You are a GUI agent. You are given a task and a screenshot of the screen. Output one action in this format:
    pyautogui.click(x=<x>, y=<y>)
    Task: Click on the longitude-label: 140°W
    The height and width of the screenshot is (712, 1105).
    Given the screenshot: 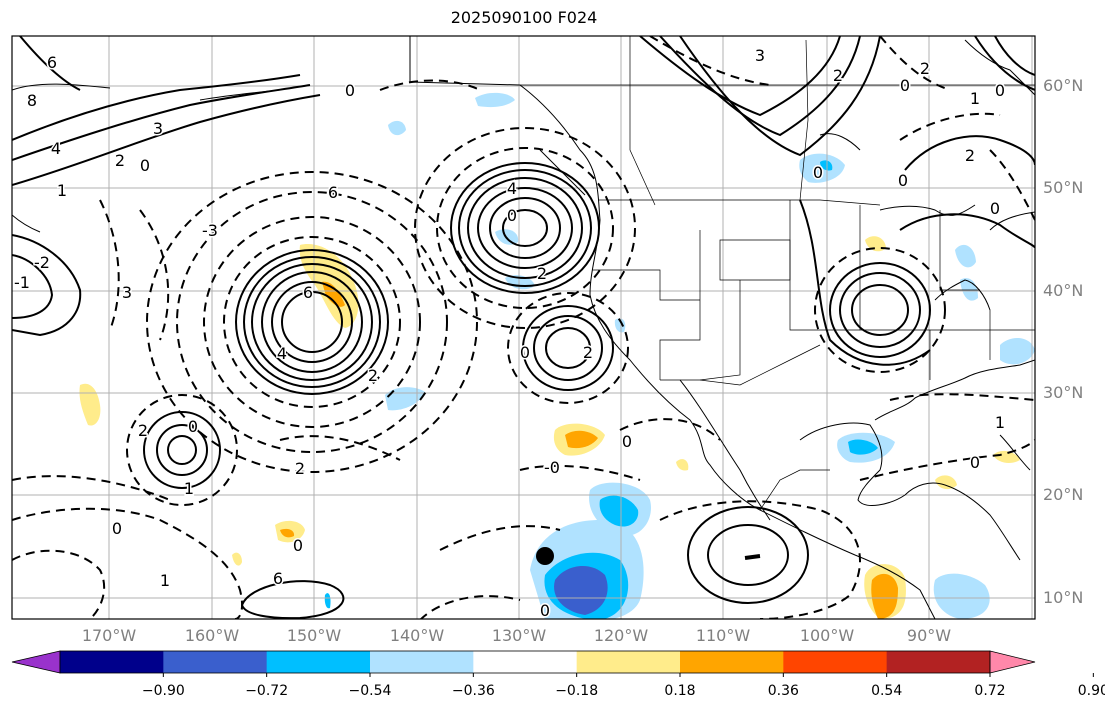 What is the action you would take?
    pyautogui.click(x=417, y=635)
    